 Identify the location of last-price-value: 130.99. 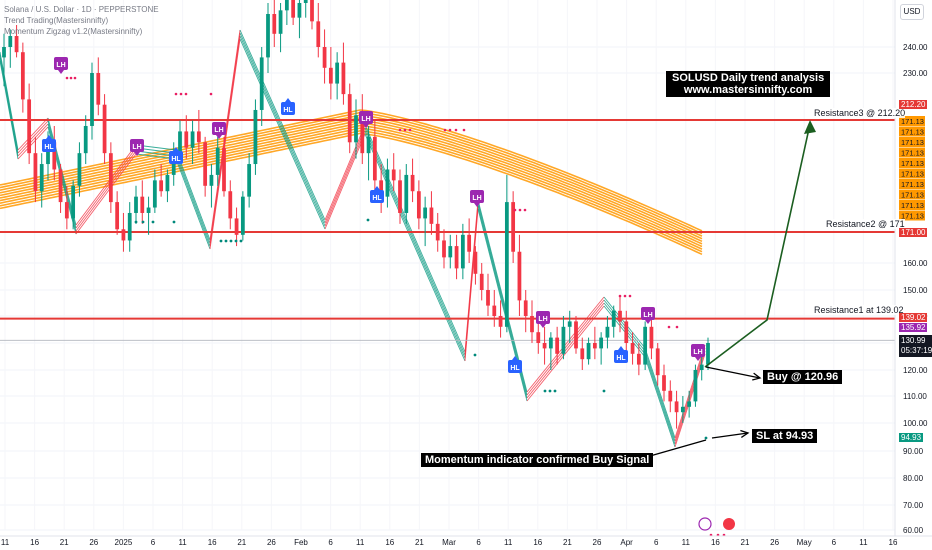
(913, 340).